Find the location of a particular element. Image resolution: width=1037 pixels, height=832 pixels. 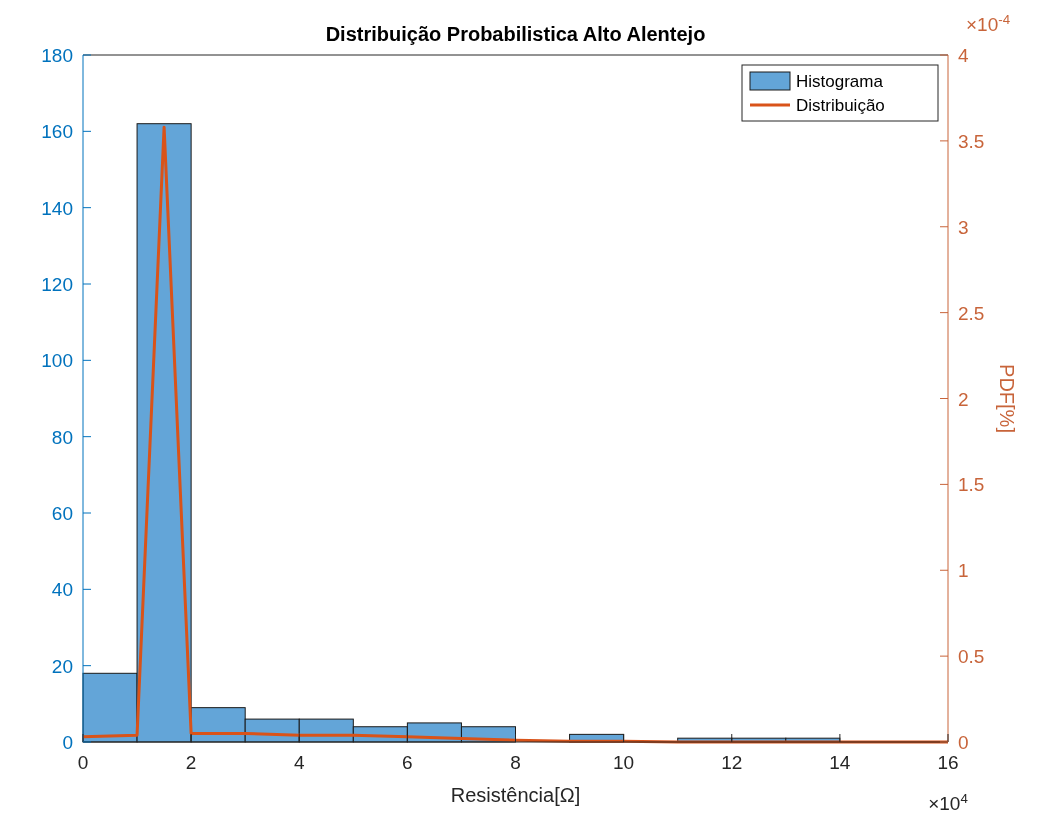

y-tick-label: 120 is located at coordinates (57, 284).